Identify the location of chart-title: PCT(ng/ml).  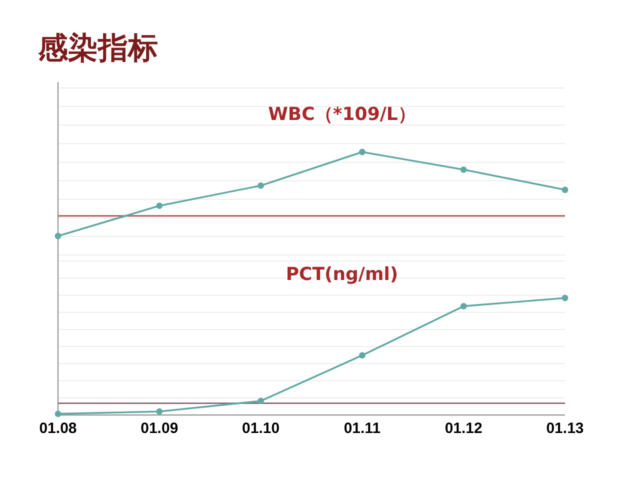
(342, 274).